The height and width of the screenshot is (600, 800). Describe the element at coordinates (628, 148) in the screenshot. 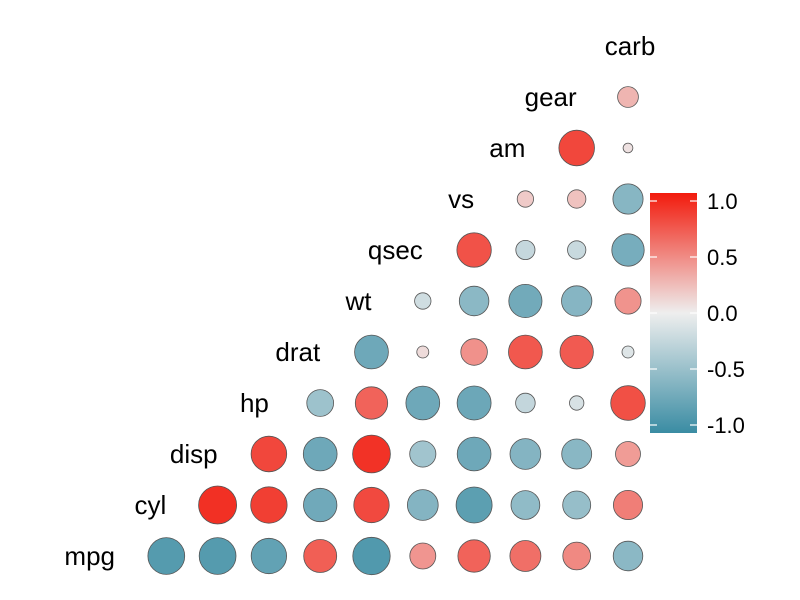

I see `cell-carb-am` at that location.